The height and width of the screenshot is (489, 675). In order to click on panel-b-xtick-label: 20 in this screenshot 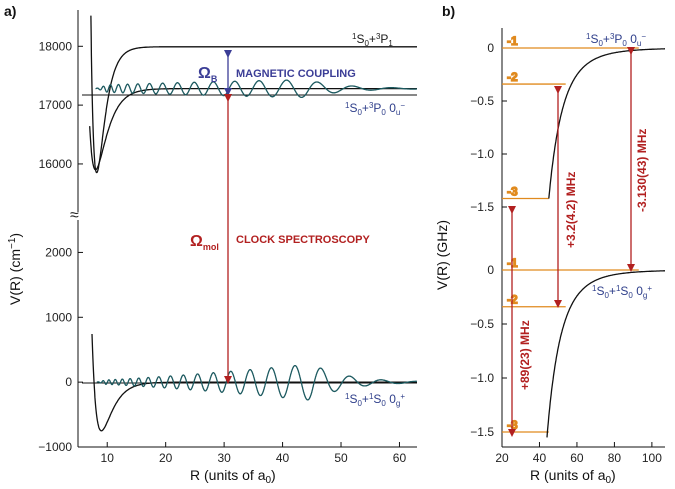, I will do `click(502, 458)`.